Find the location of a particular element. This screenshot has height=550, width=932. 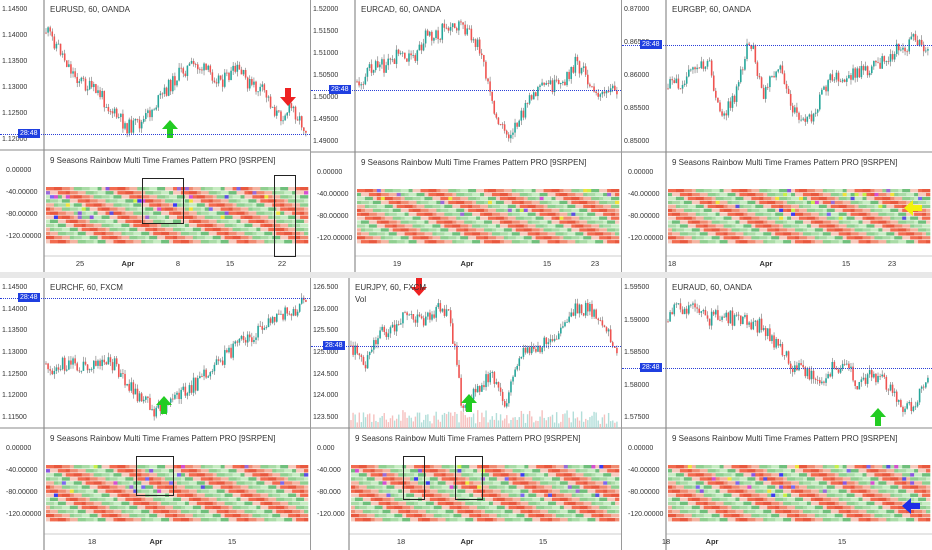

time-axis-label: 23 is located at coordinates (892, 263).